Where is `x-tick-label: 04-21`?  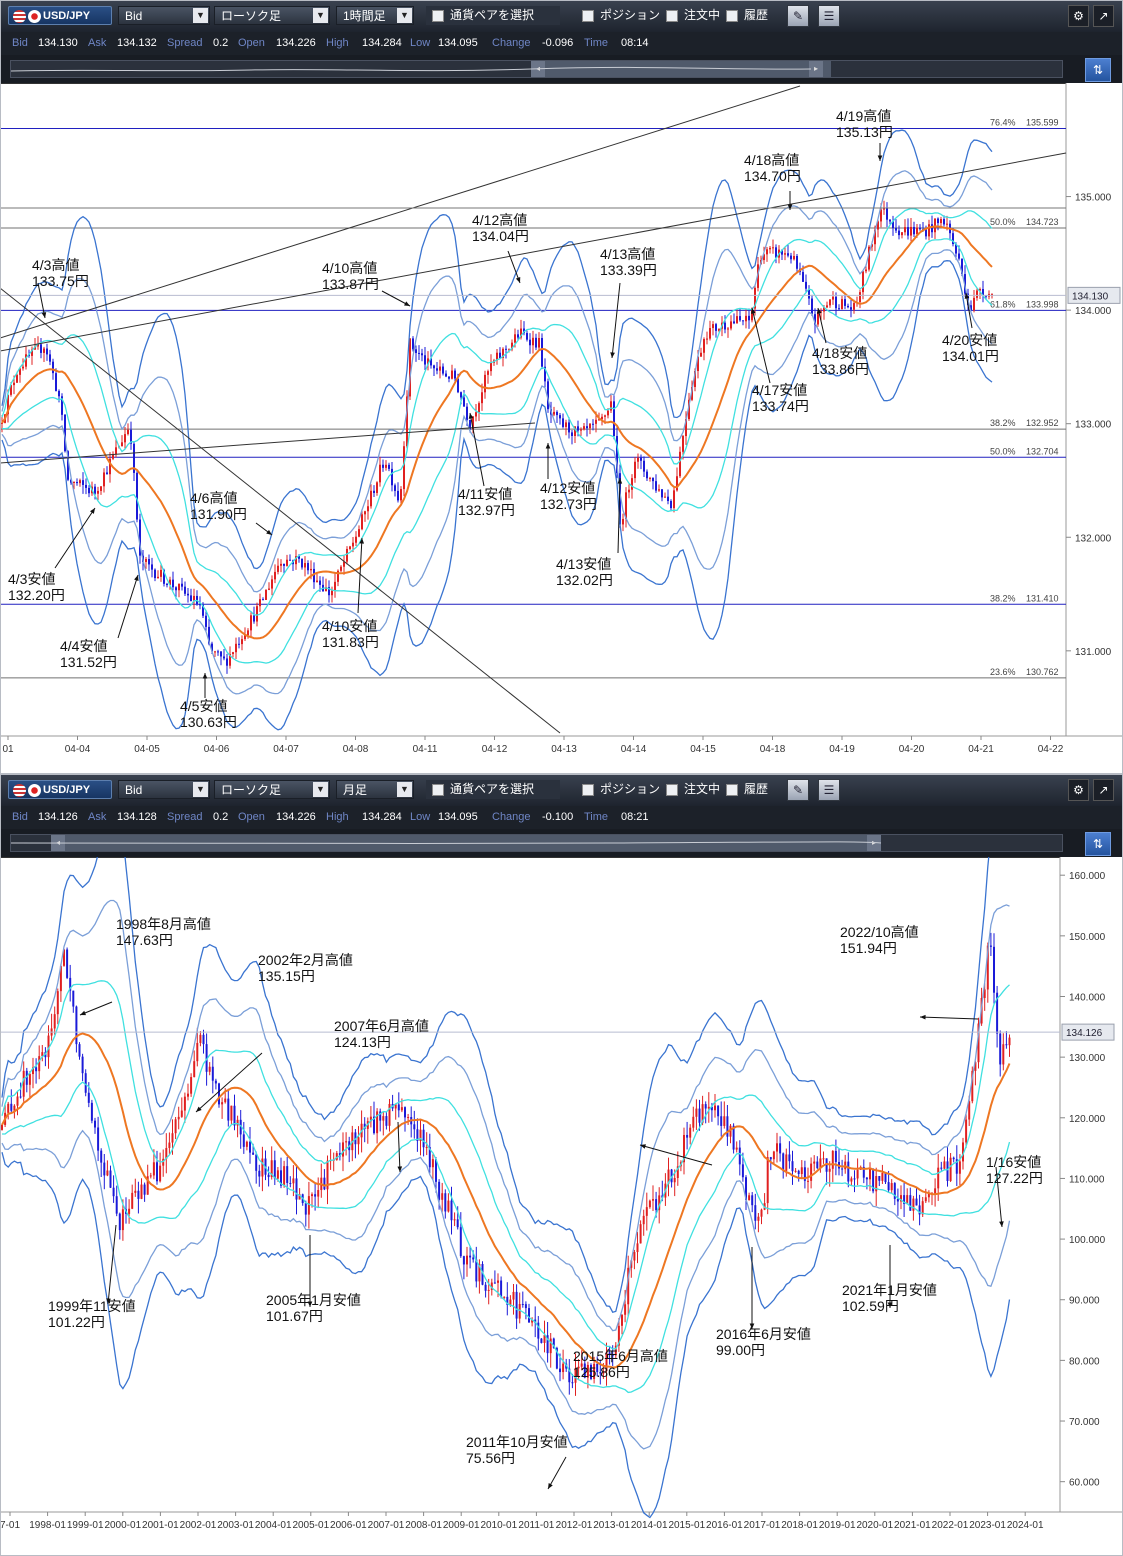 x-tick-label: 04-21 is located at coordinates (981, 749).